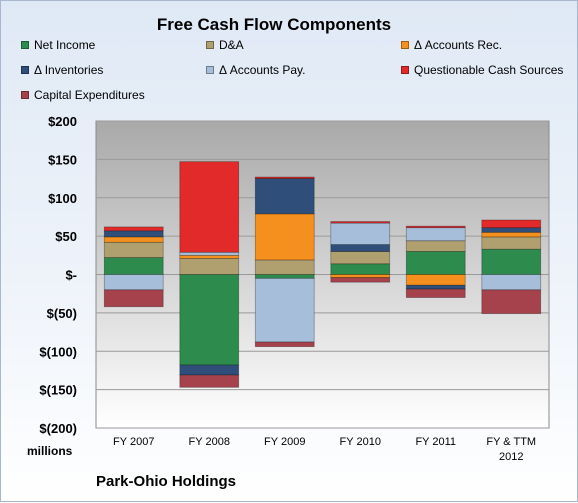 Image resolution: width=578 pixels, height=503 pixels. Describe the element at coordinates (360, 442) in the screenshot. I see `x-tick-label: FY 2010` at that location.